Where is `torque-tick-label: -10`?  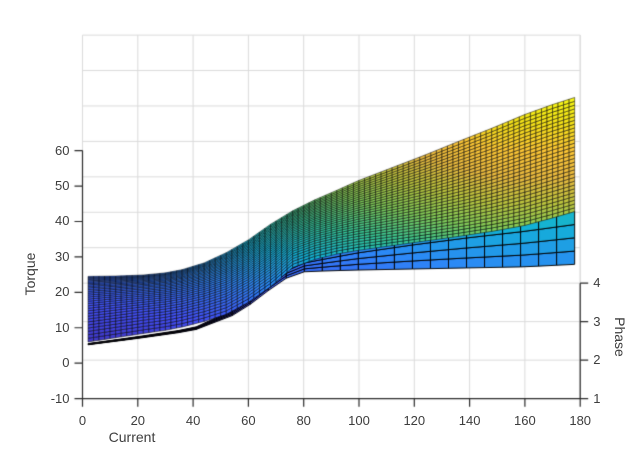 torque-tick-label: -10 is located at coordinates (60, 398).